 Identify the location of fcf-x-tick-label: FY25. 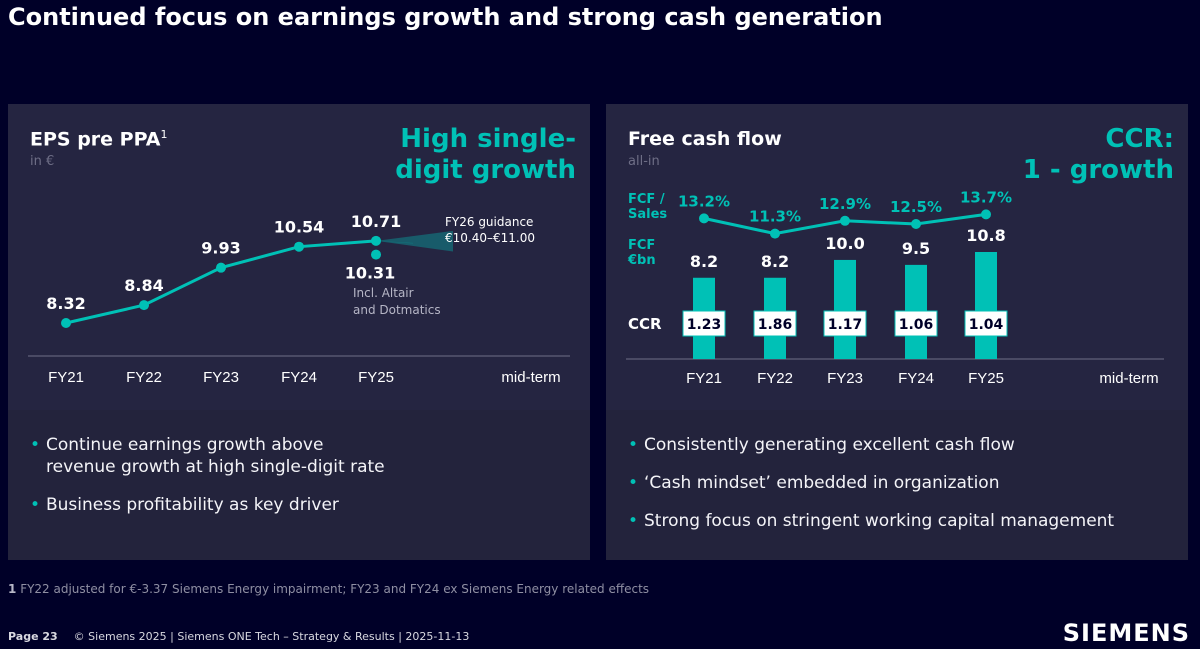
(986, 378).